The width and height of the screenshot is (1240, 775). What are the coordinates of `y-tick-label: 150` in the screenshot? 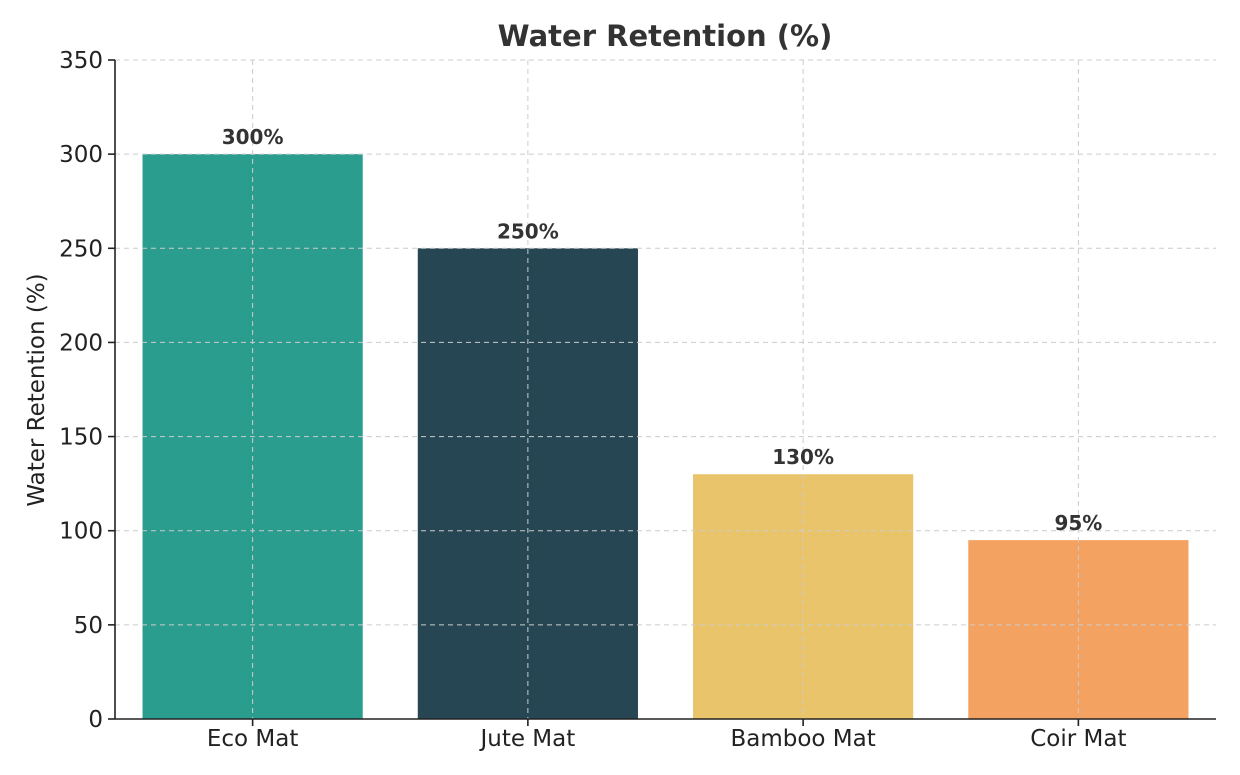 It's located at (81, 438).